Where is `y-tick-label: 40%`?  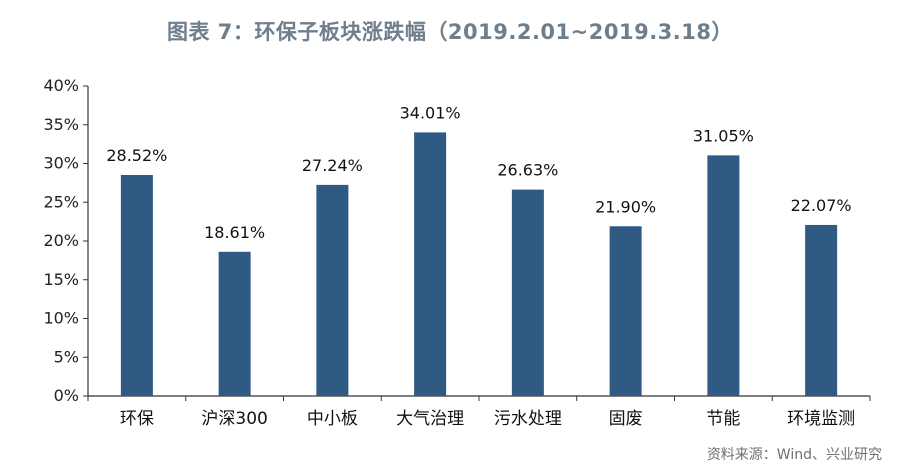
y-tick-label: 40% is located at coordinates (61, 85).